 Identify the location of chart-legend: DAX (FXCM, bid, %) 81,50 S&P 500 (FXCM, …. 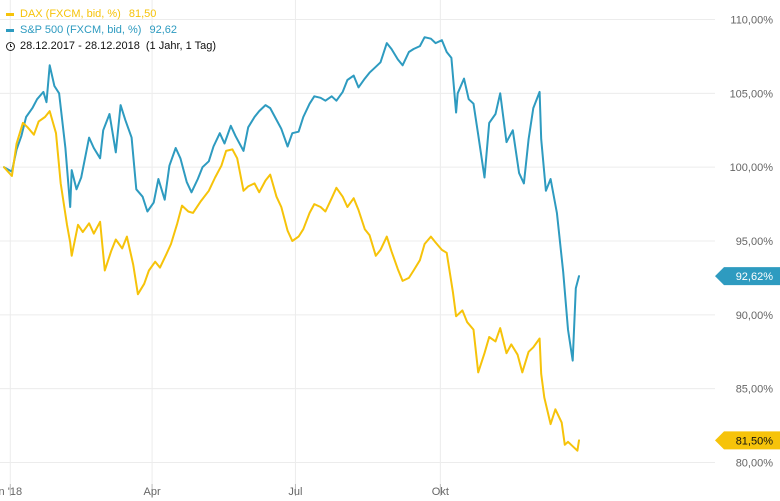
(111, 30).